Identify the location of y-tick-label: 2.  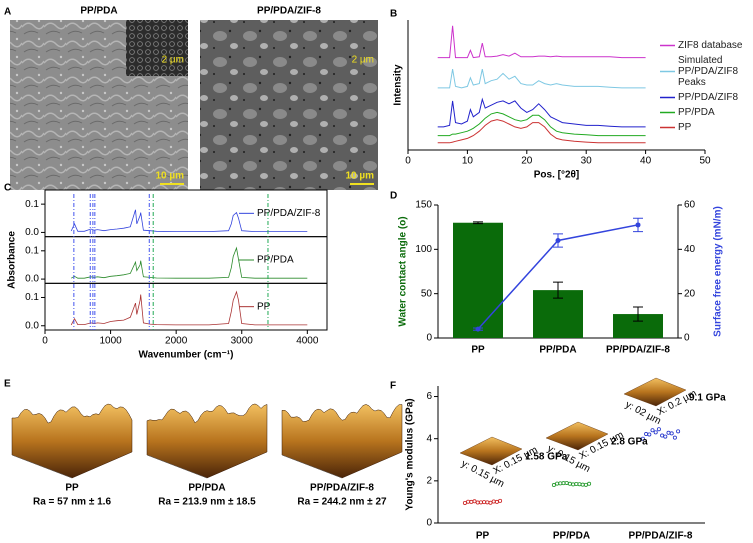
(429, 480).